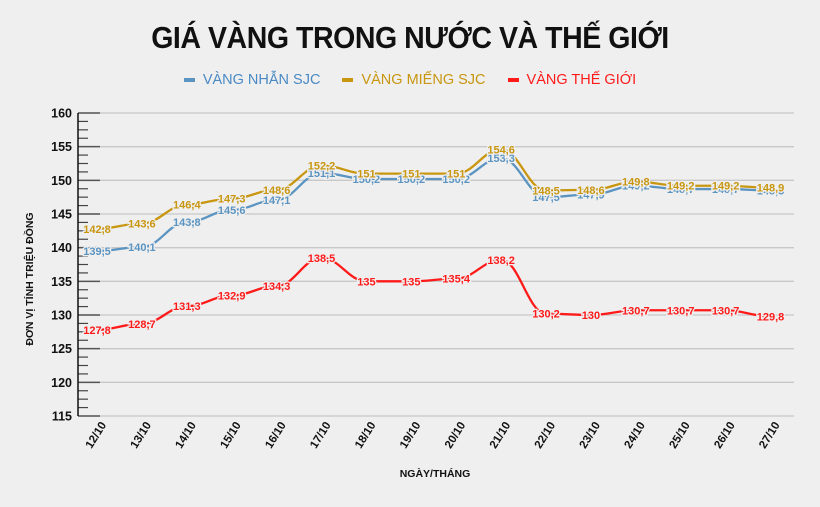 This screenshot has height=507, width=820. Describe the element at coordinates (635, 435) in the screenshot. I see `x-tick-label: 24/10` at that location.